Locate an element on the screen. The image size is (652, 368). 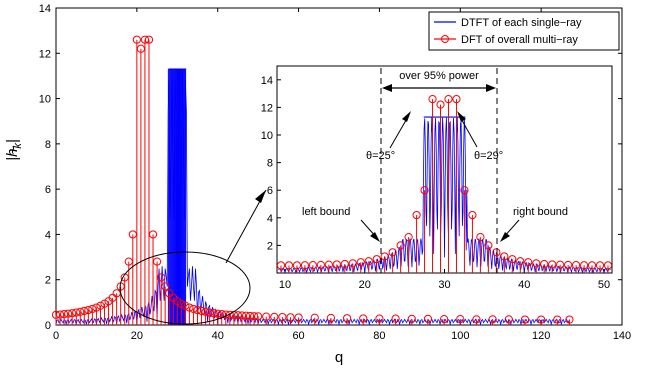
annotation-right-bound: right bound is located at coordinates (540, 212).